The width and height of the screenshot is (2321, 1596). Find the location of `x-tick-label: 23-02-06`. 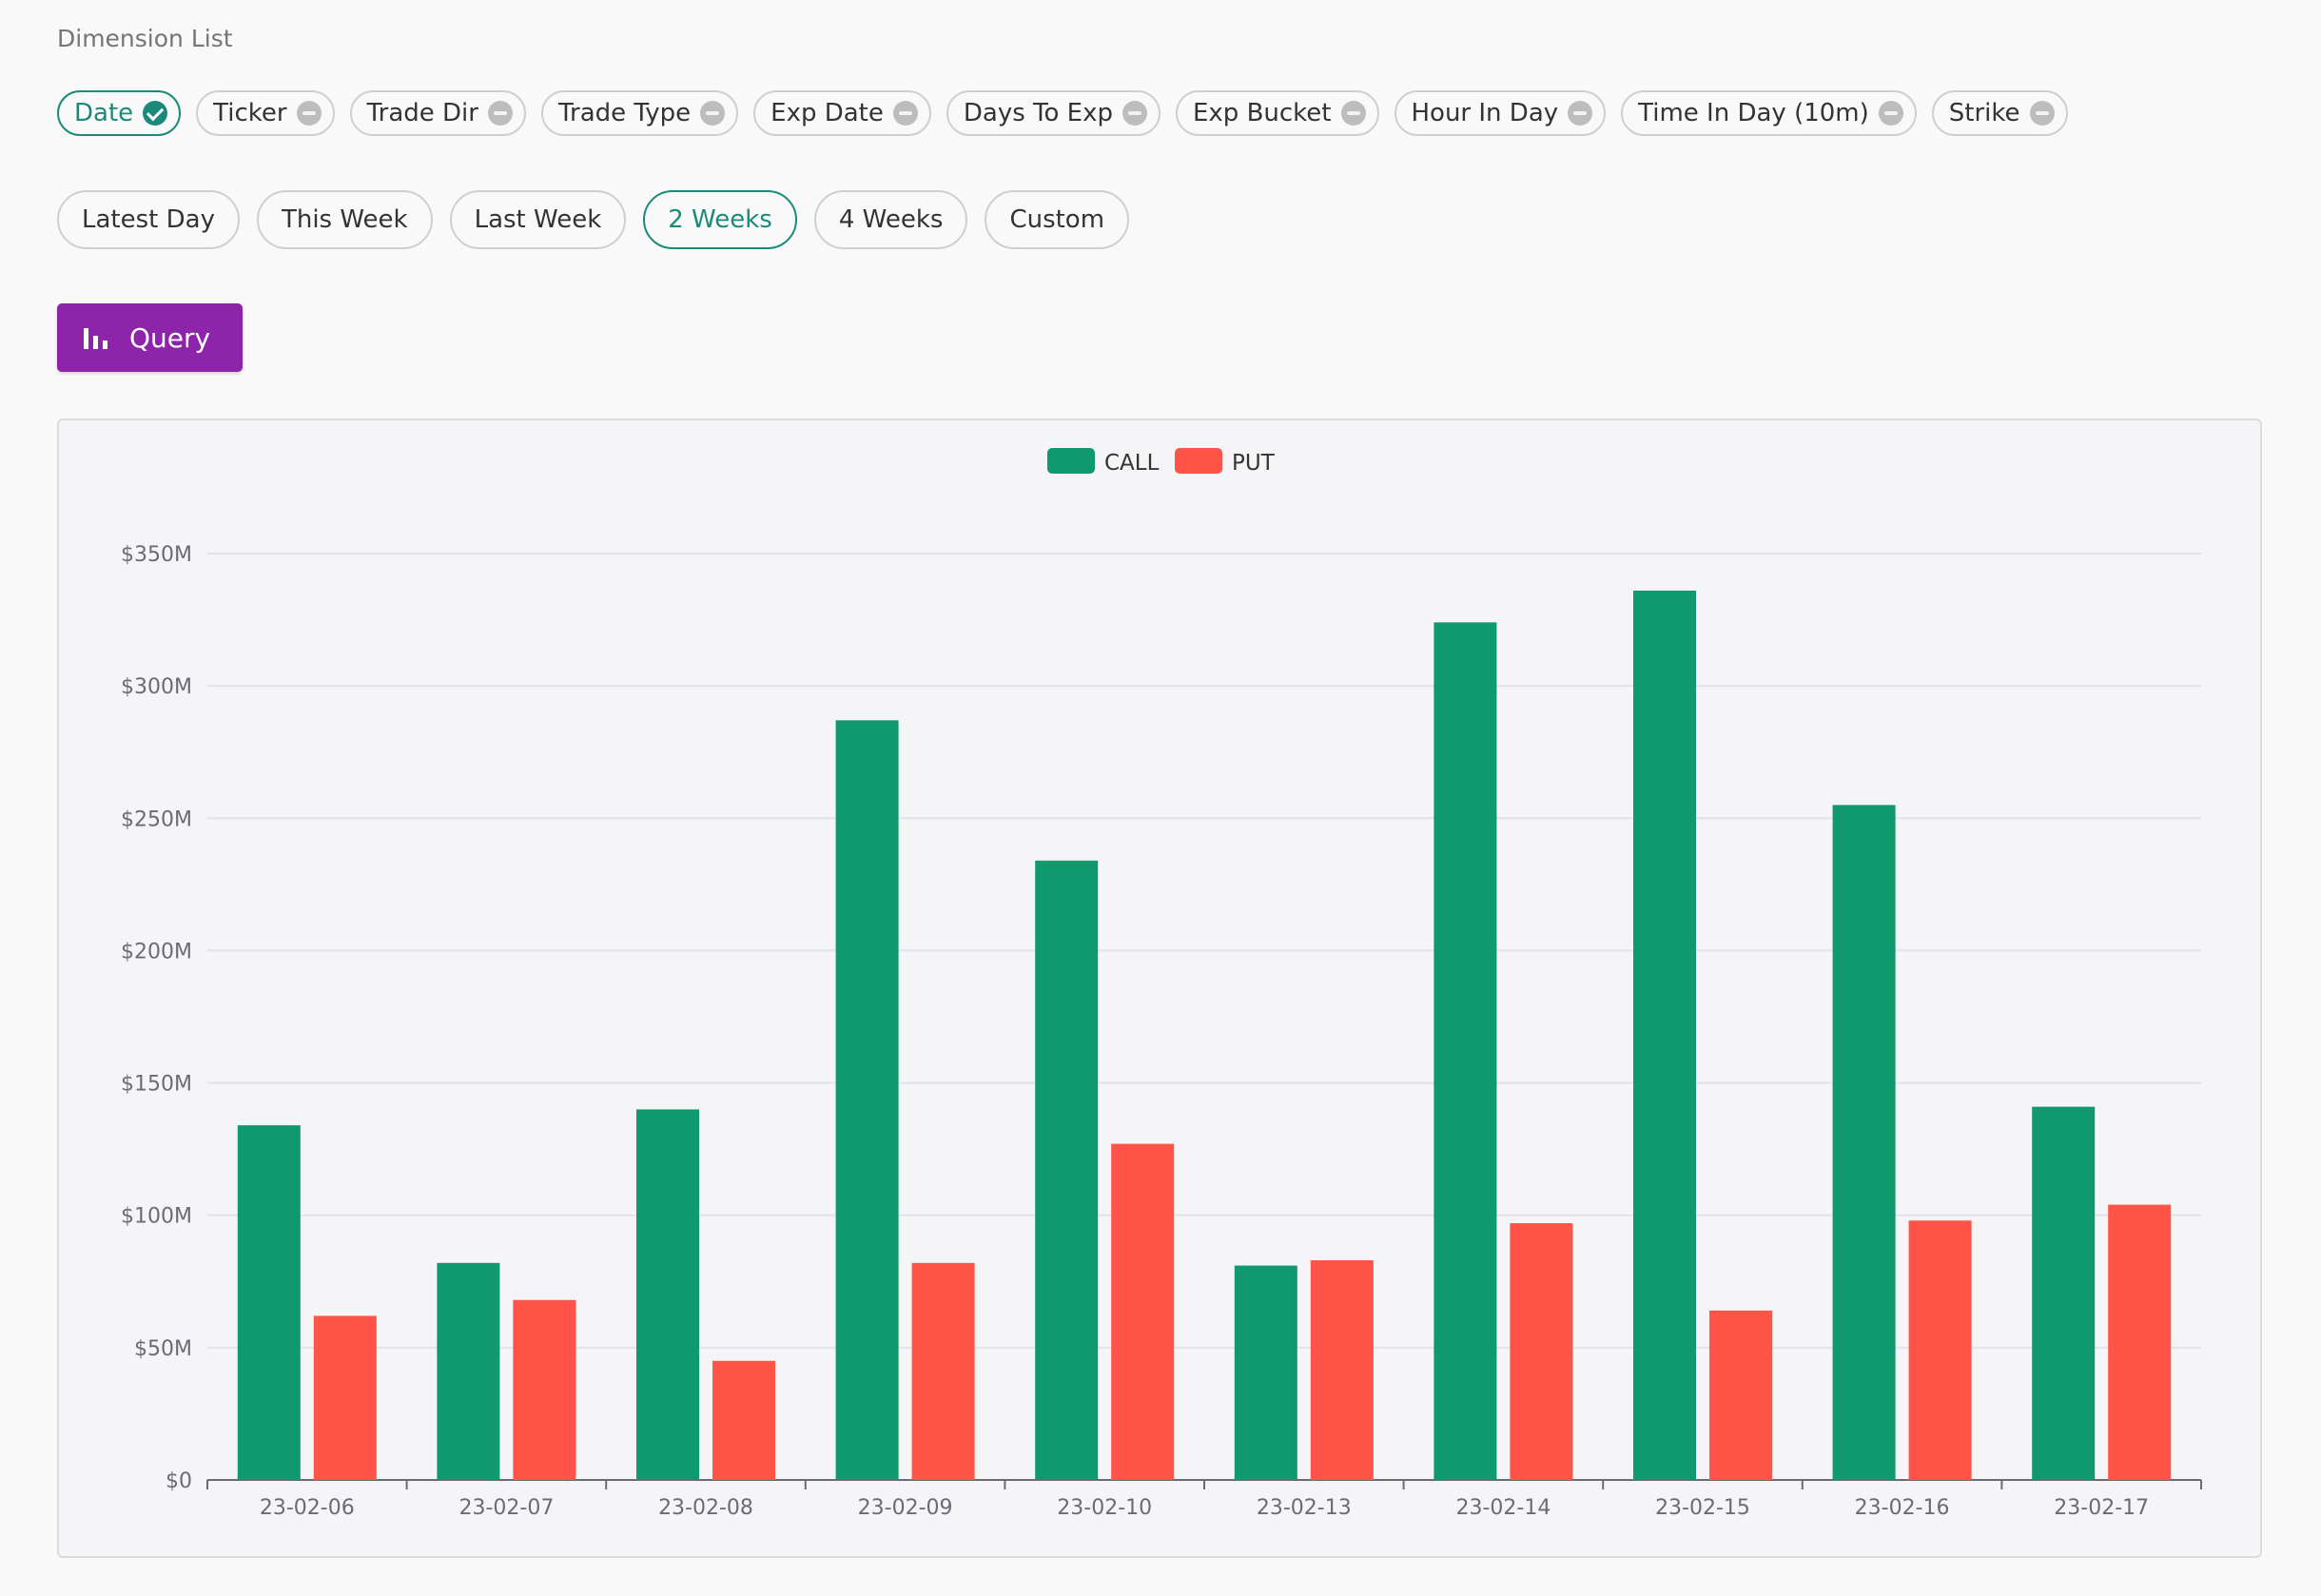

x-tick-label: 23-02-06 is located at coordinates (307, 1508).